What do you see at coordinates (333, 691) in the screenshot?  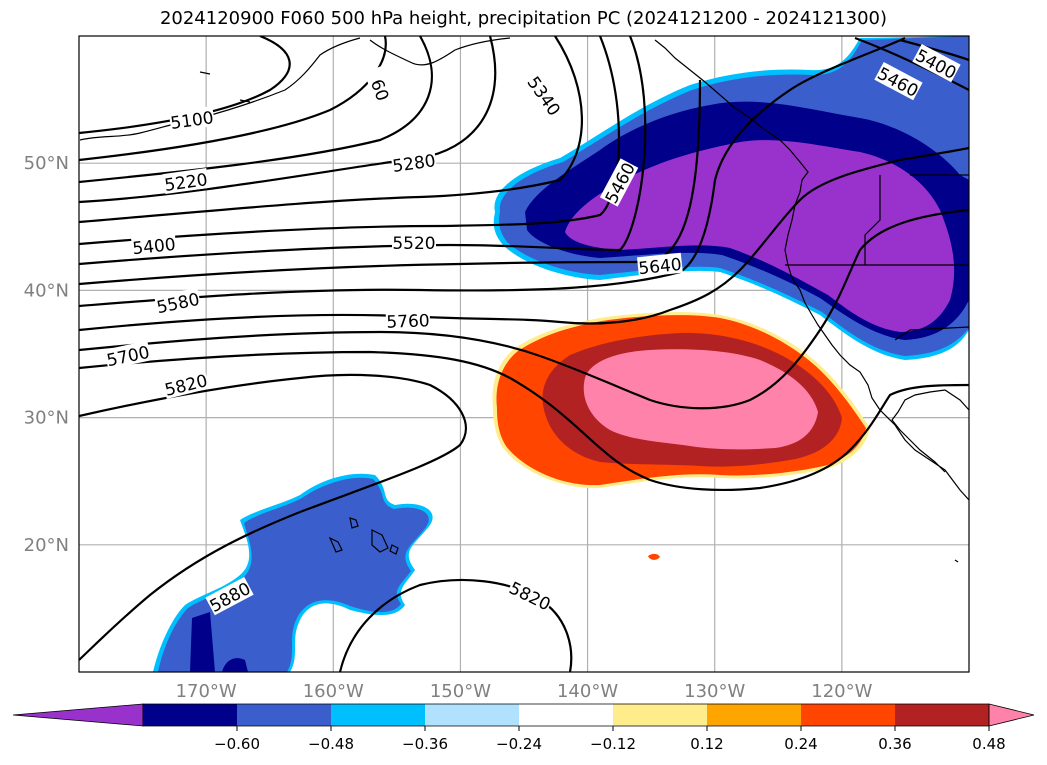 I see `lon-tick-label: 160°W` at bounding box center [333, 691].